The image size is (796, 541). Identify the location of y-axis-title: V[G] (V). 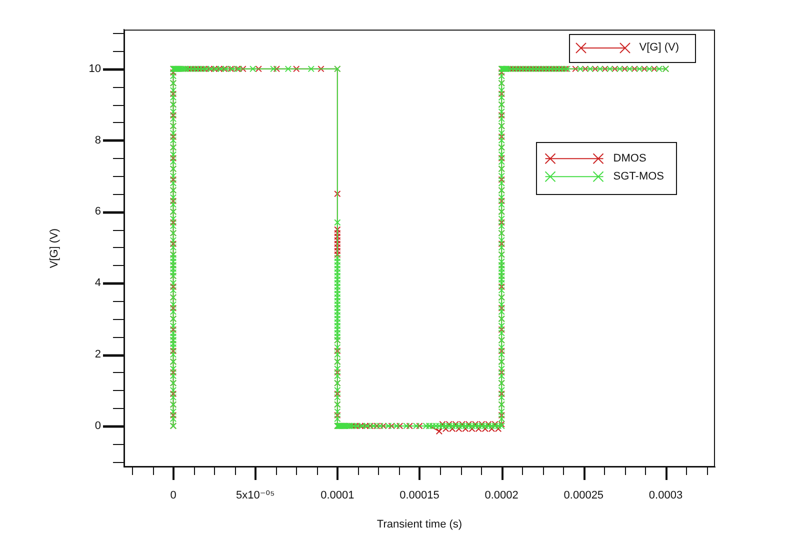
(54, 248).